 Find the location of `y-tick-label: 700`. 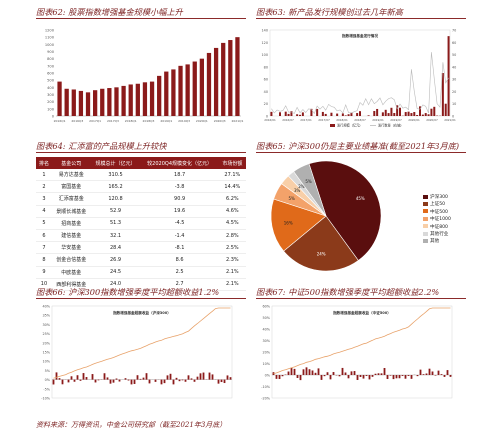

y-tick-label: 700 is located at coordinates (51, 66).